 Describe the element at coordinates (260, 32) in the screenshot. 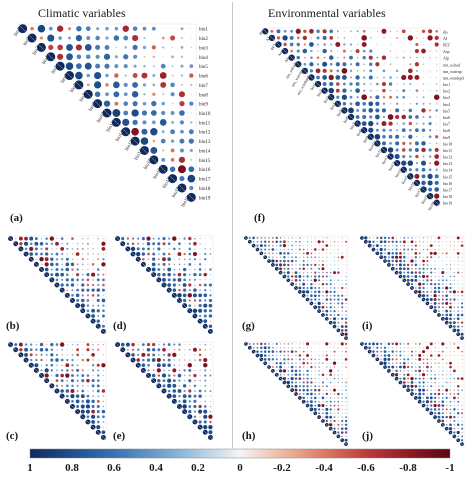

I see `variable-label-diag: dis` at that location.